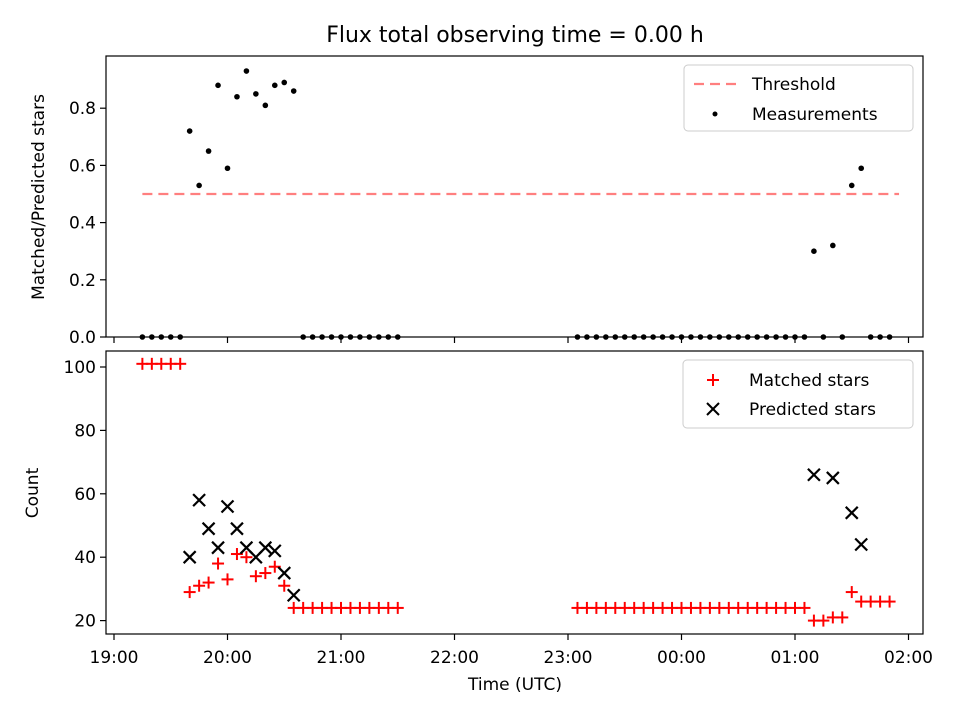 The height and width of the screenshot is (720, 960). Describe the element at coordinates (713, 380) in the screenshot. I see `legend-matched-swatch` at that location.